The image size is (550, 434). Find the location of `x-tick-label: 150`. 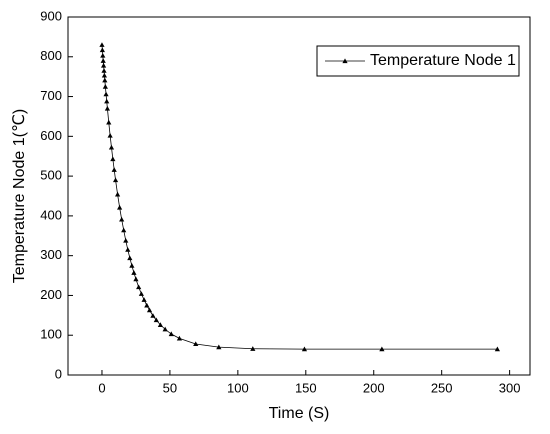

x-tick-label: 150 is located at coordinates (306, 387).